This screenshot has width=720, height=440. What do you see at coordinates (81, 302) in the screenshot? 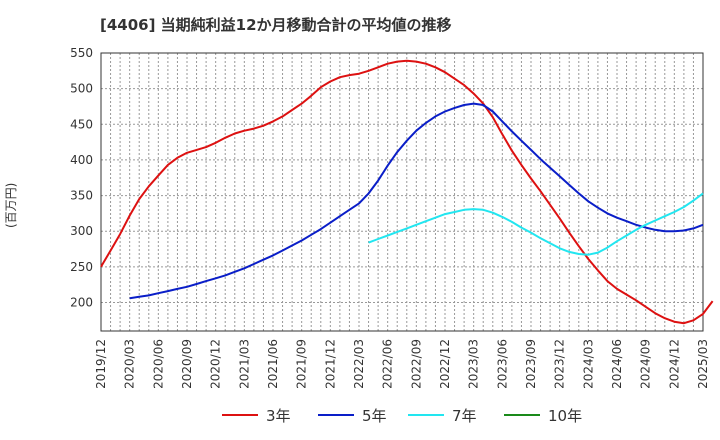
I see `y-tick-label: 200` at bounding box center [81, 302].